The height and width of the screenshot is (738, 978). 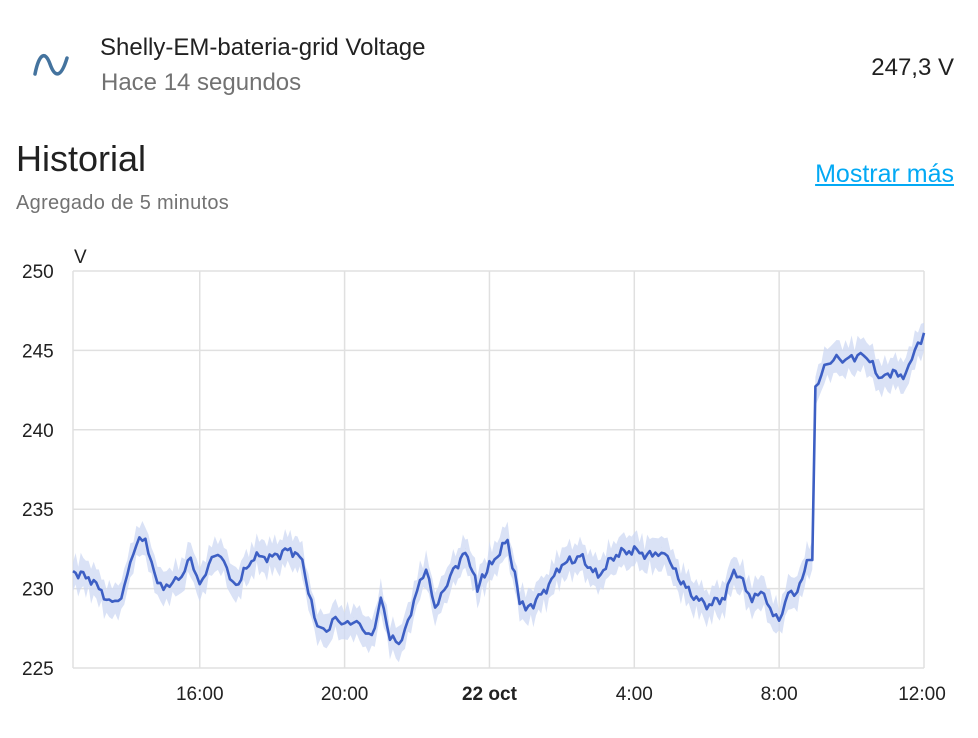 I want to click on y-tick-label: 235, so click(x=38, y=510).